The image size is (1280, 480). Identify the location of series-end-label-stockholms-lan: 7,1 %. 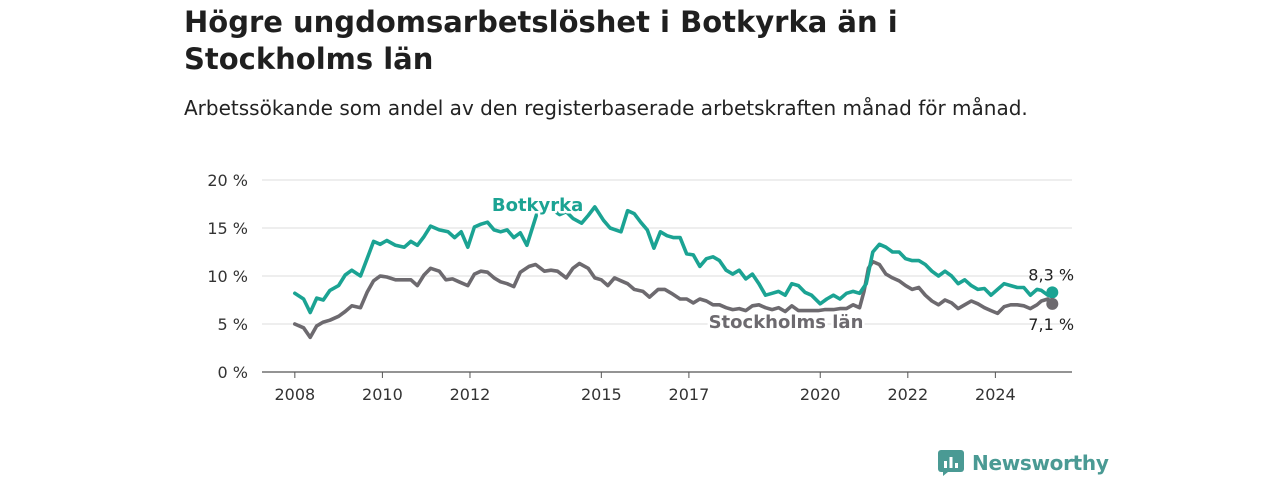
(1051, 324).